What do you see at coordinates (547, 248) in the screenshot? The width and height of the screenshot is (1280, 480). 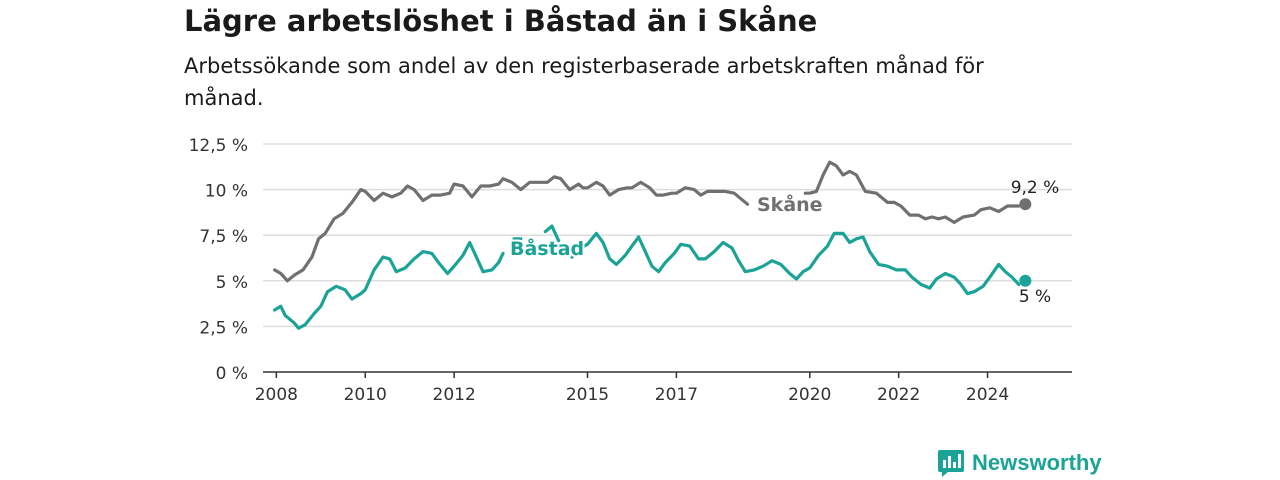 I see `bastad-series-label: Båstad` at bounding box center [547, 248].